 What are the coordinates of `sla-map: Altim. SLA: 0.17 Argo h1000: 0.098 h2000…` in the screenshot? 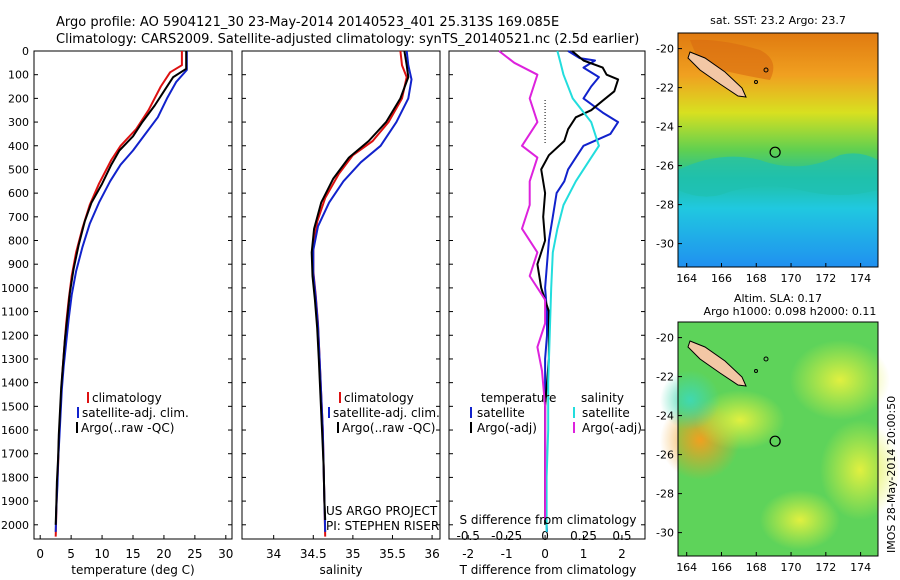 It's located at (778, 433).